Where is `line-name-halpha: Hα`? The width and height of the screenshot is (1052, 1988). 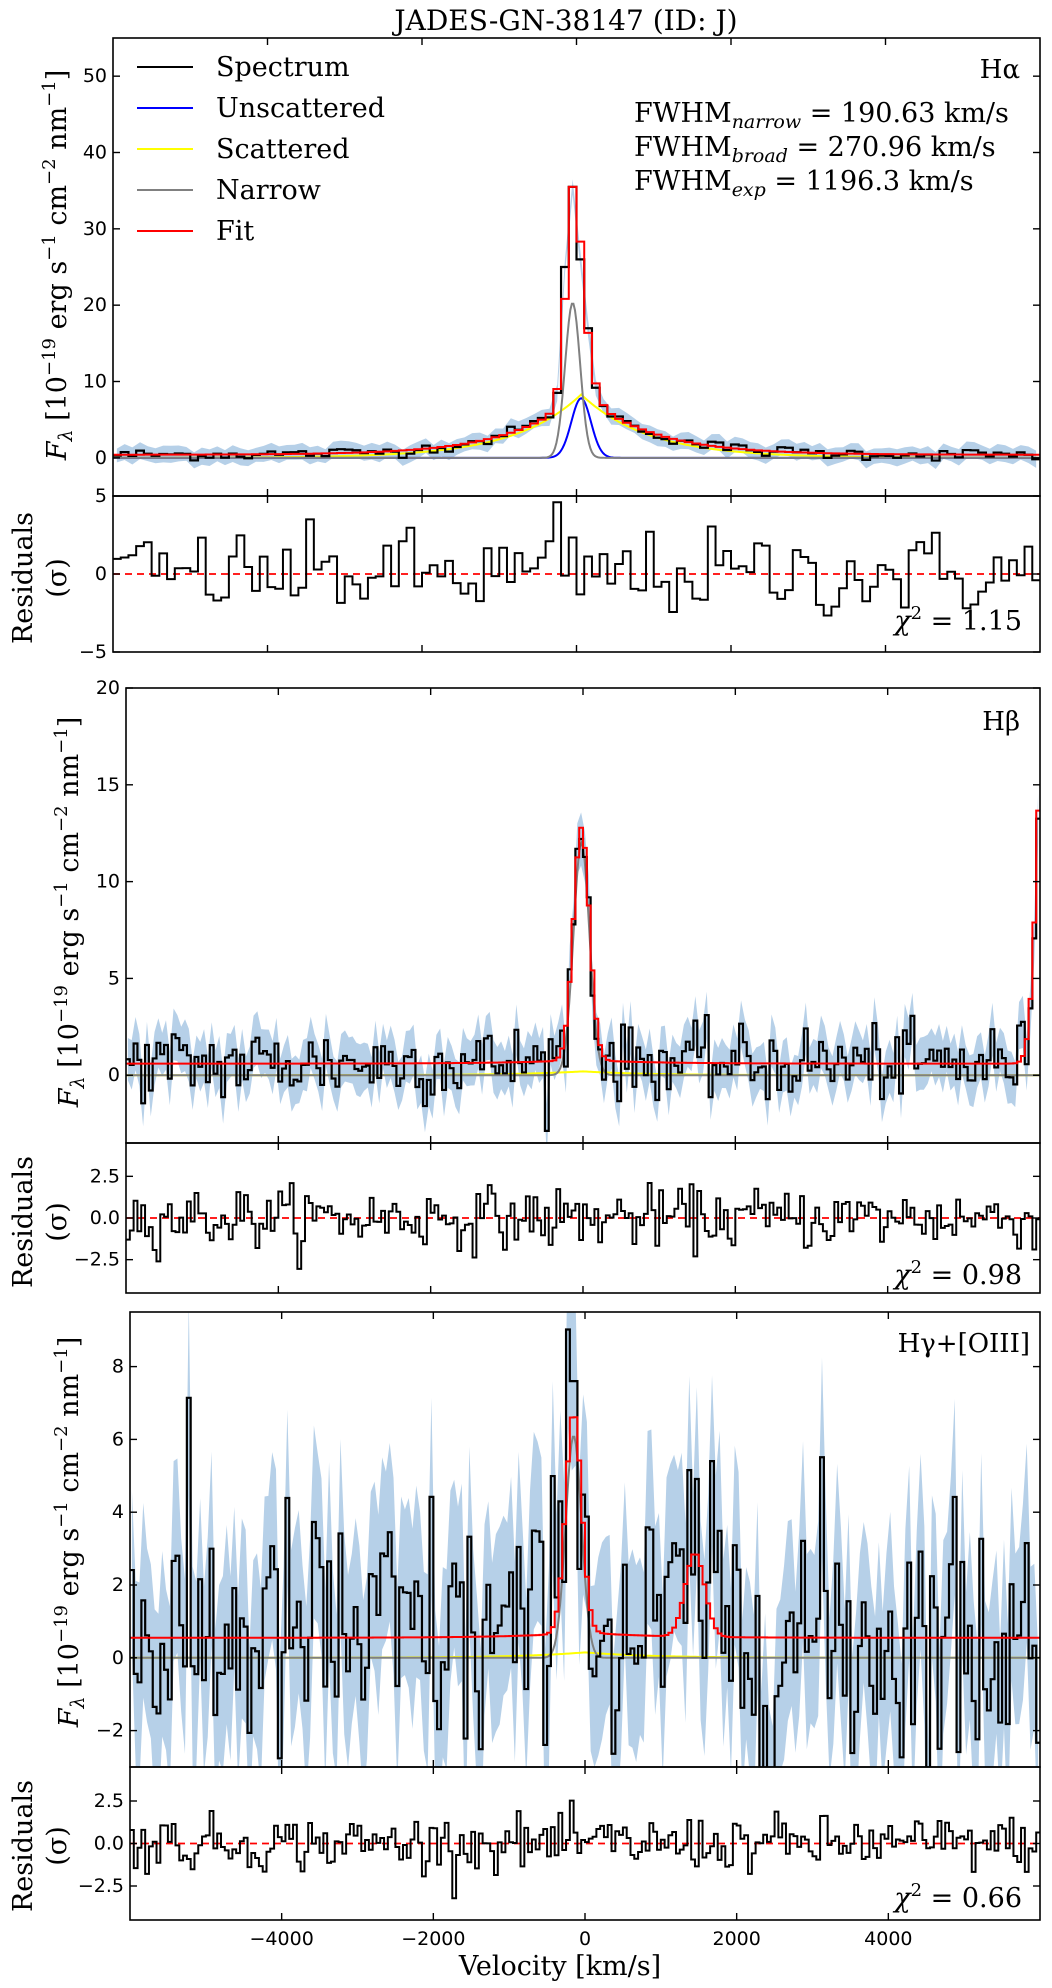 line-name-halpha: Hα is located at coordinates (1000, 70).